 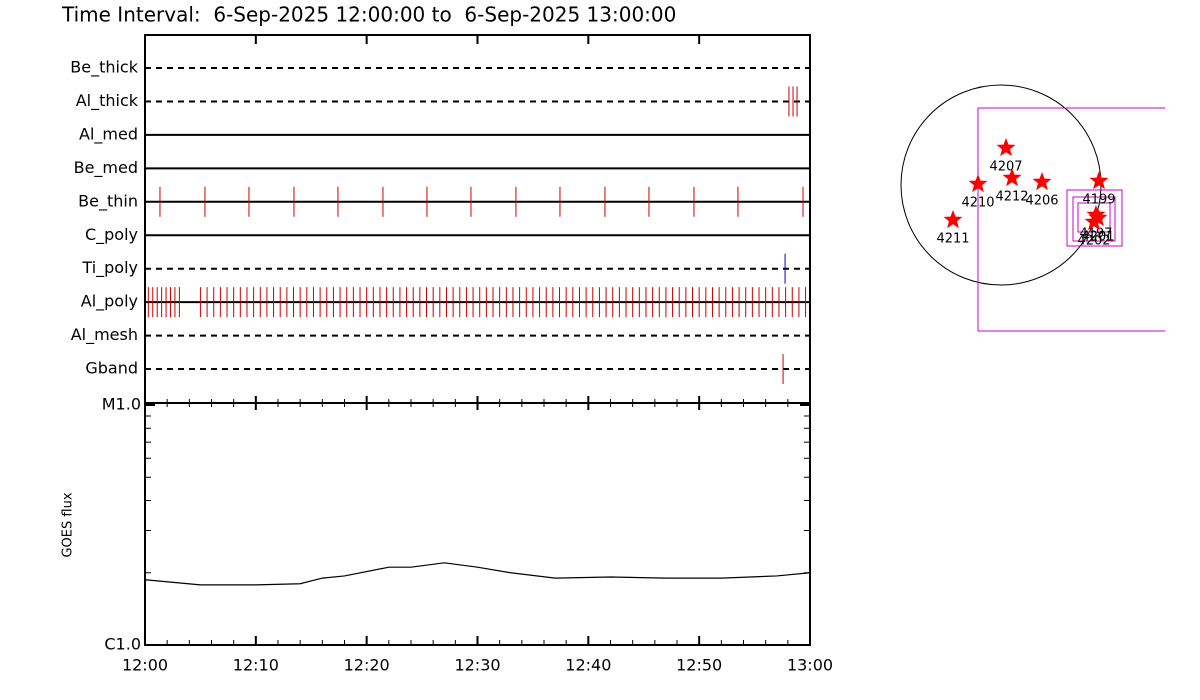 I want to click on row-label: Be_med, so click(x=106, y=168).